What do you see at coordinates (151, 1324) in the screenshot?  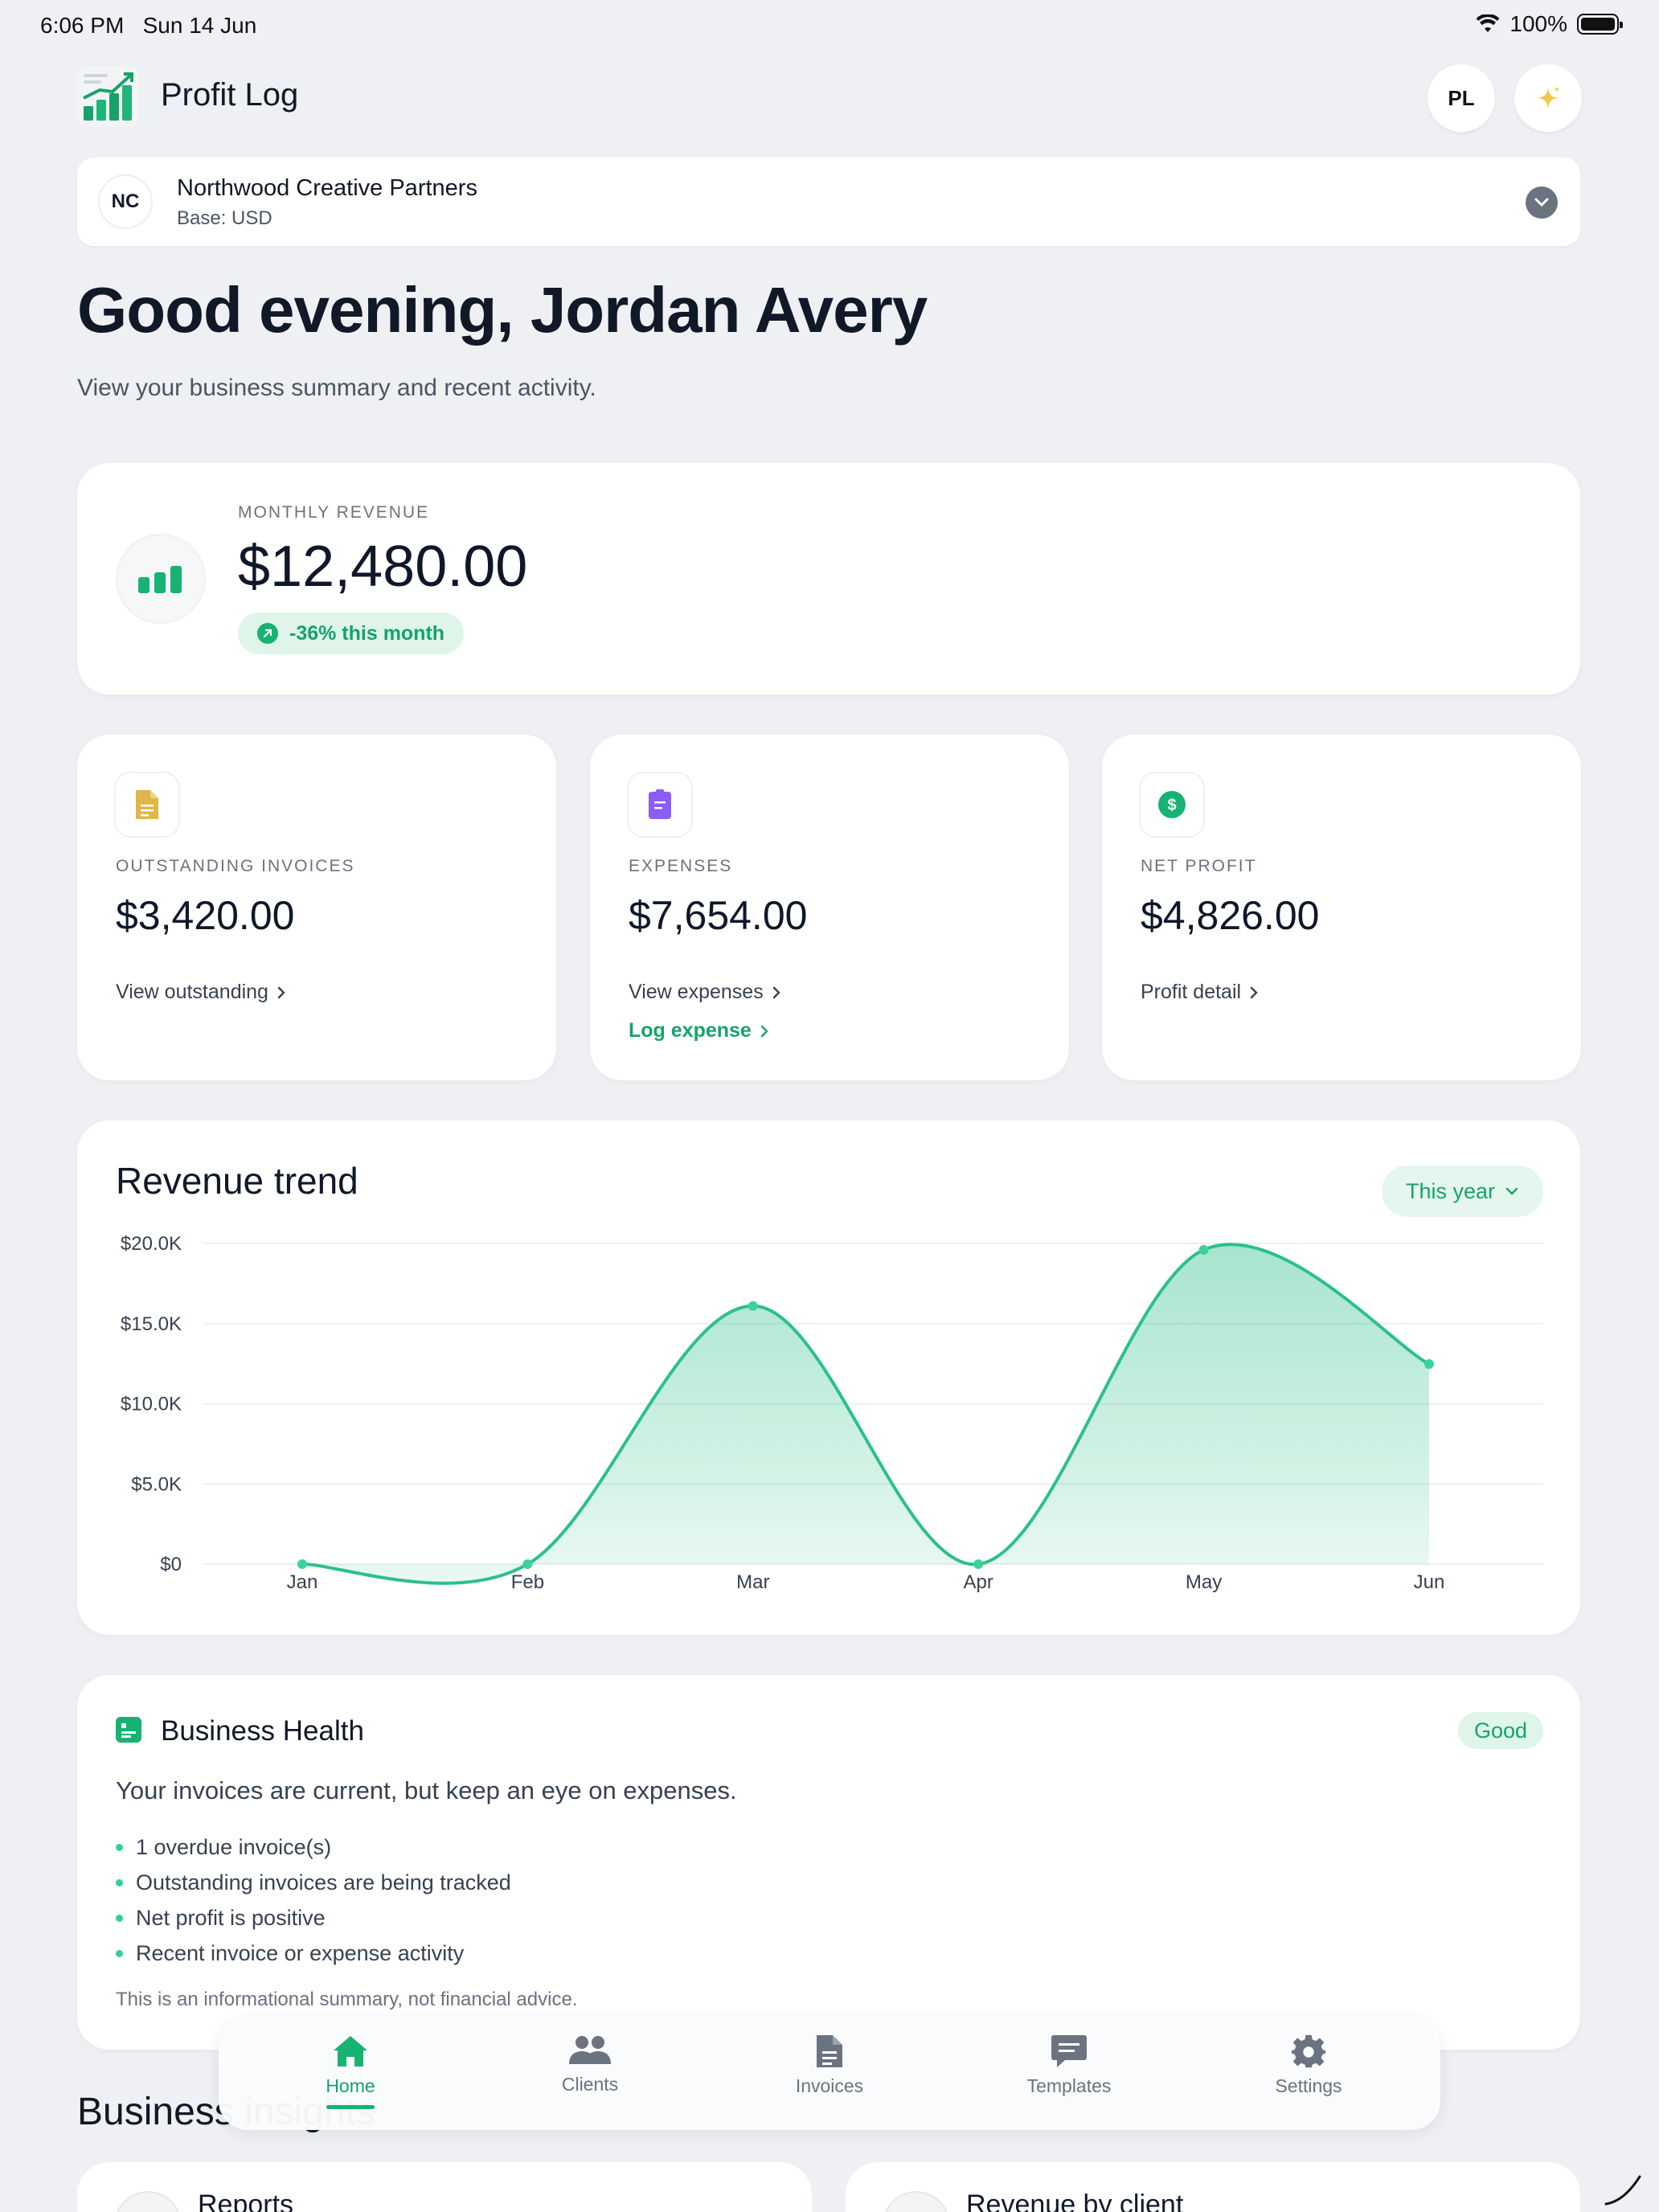 I see `y-tick-label: $15.0K` at bounding box center [151, 1324].